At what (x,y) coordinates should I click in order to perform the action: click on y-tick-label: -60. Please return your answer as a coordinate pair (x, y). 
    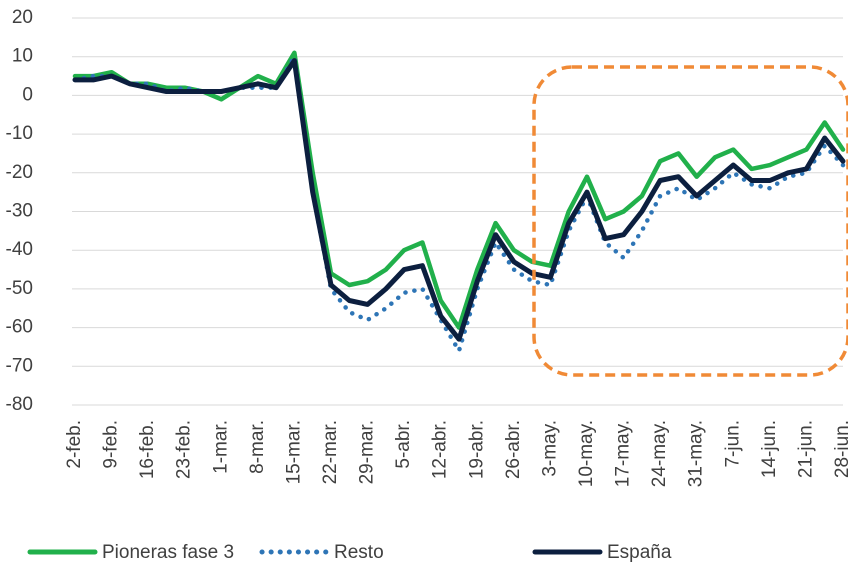
    Looking at the image, I should click on (19, 327).